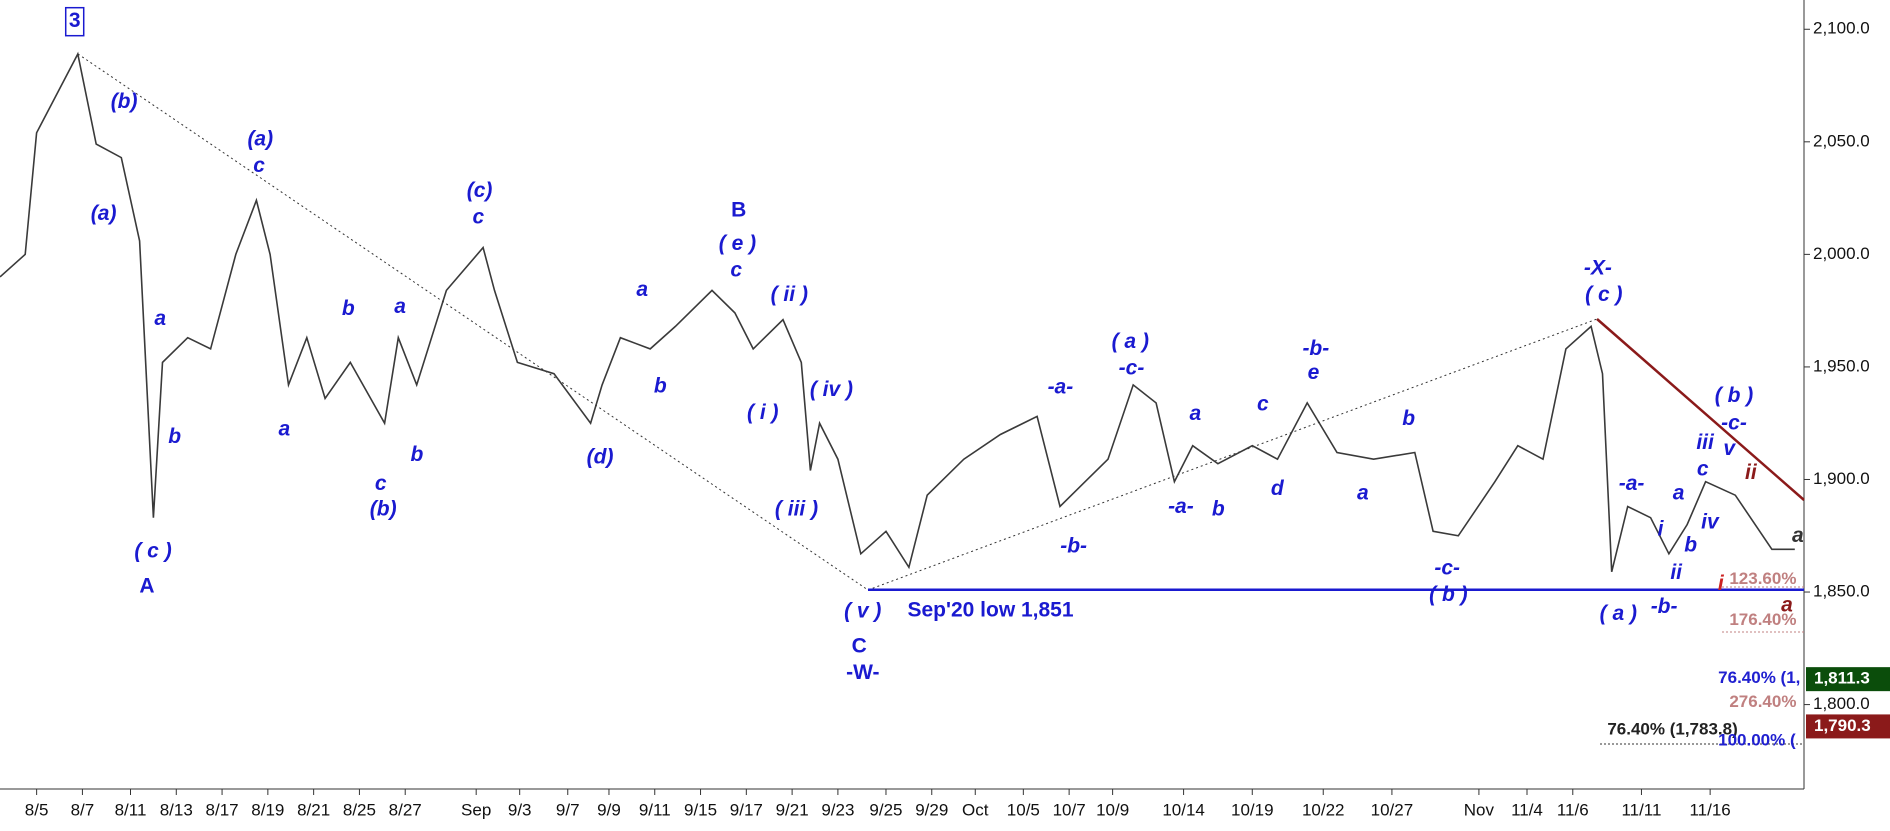 This screenshot has width=1890, height=831. Describe the element at coordinates (796, 508) in the screenshot. I see `wave-label: ( iii )` at that location.